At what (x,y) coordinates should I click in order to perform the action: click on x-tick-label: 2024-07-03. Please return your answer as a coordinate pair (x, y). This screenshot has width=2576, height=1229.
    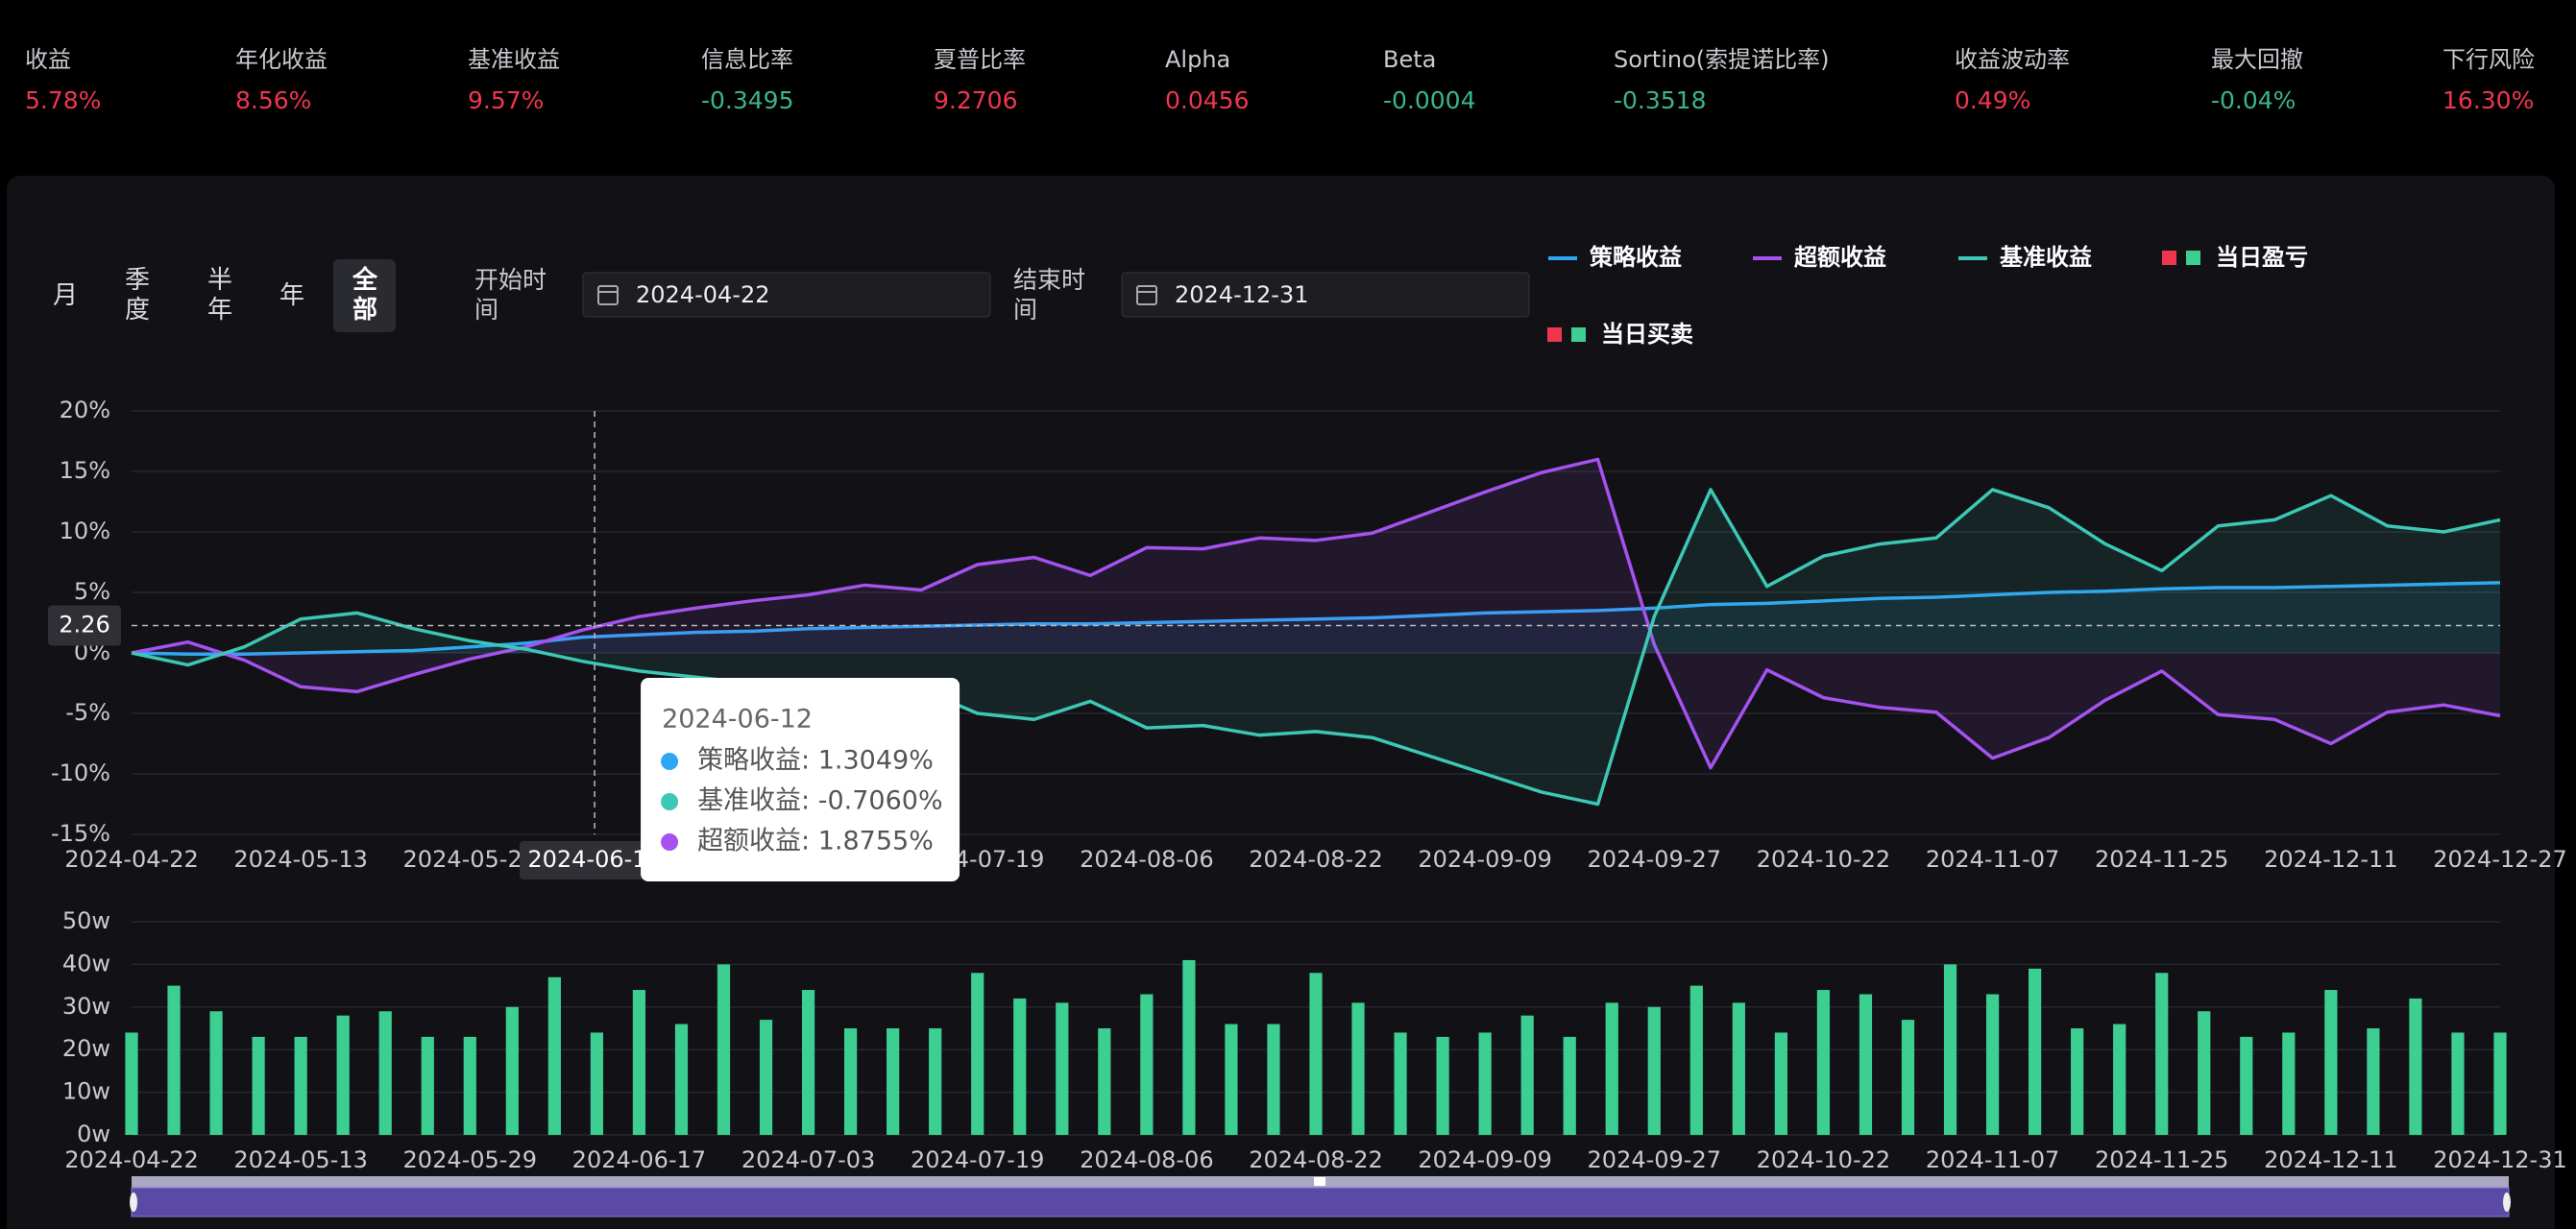
    Looking at the image, I should click on (808, 1160).